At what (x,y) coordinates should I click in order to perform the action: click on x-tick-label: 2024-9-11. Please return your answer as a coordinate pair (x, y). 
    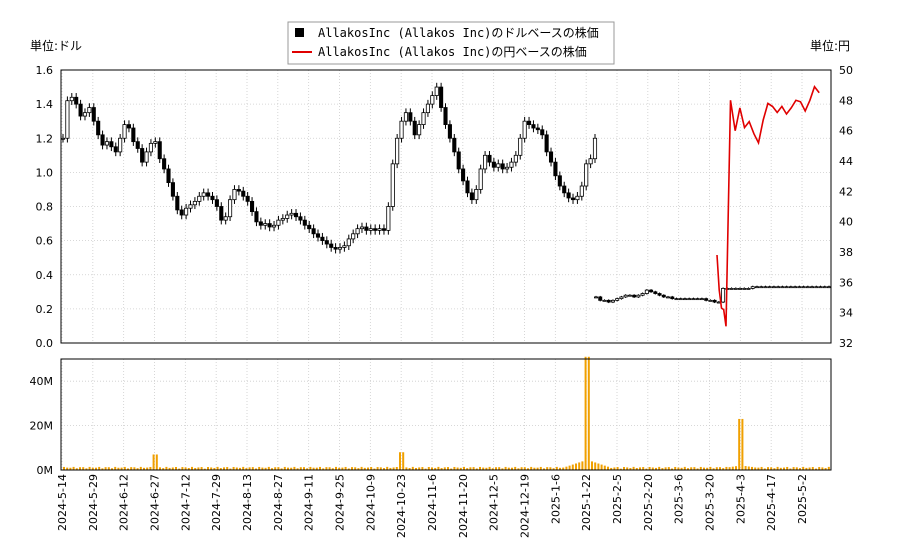
    Looking at the image, I should click on (309, 502).